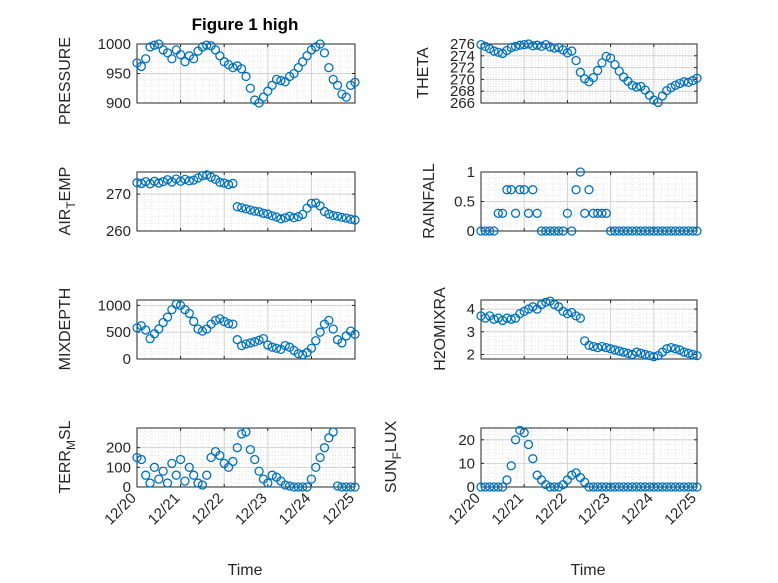  I want to click on y-tick-label: 0, so click(471, 487).